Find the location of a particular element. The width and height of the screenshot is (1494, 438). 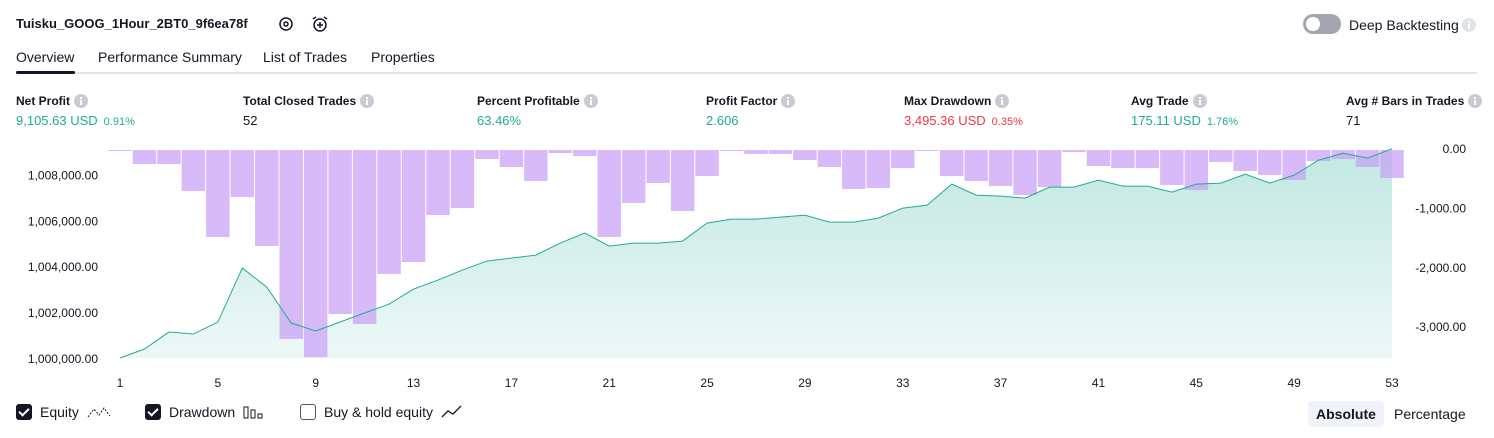

tab-divider is located at coordinates (746, 73).